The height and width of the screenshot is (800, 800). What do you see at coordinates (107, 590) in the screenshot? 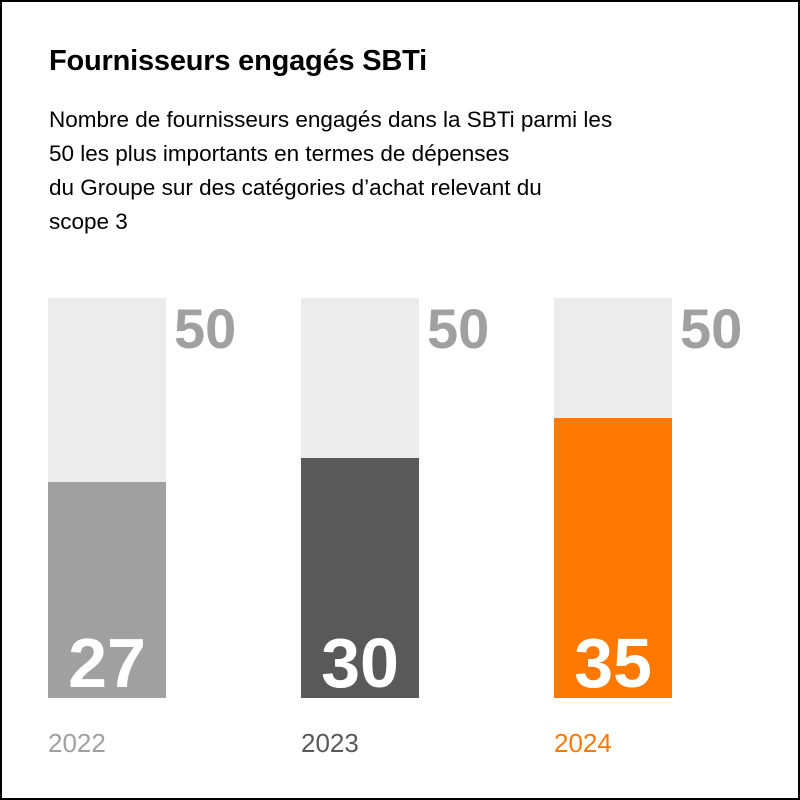
I see `bar-2022` at bounding box center [107, 590].